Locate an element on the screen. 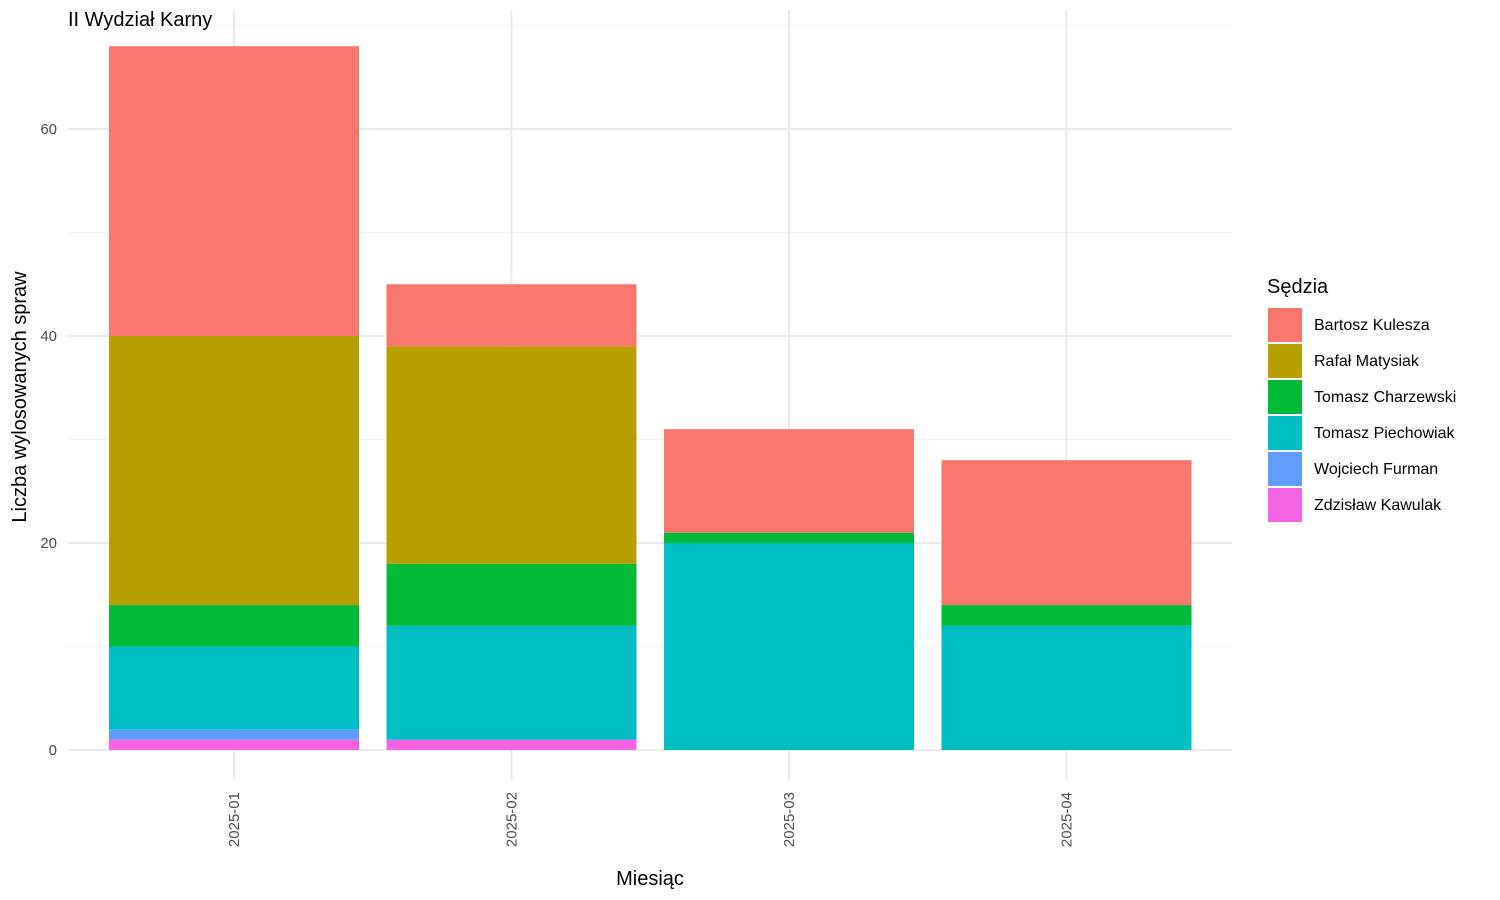  x-tick-label: 2025-02 is located at coordinates (512, 819).